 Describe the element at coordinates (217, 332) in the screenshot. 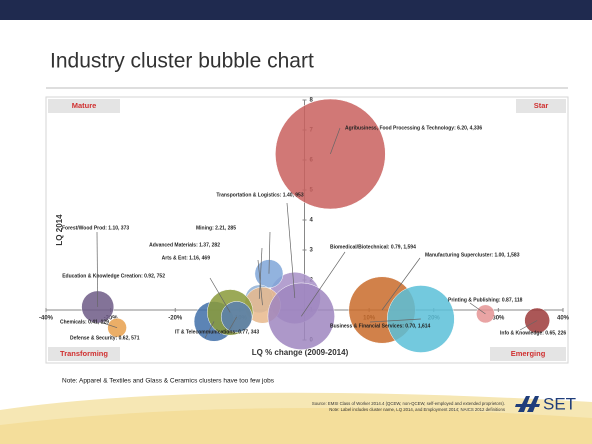

I see `point-label: IT & Telecommunications: 0.77, 343` at that location.